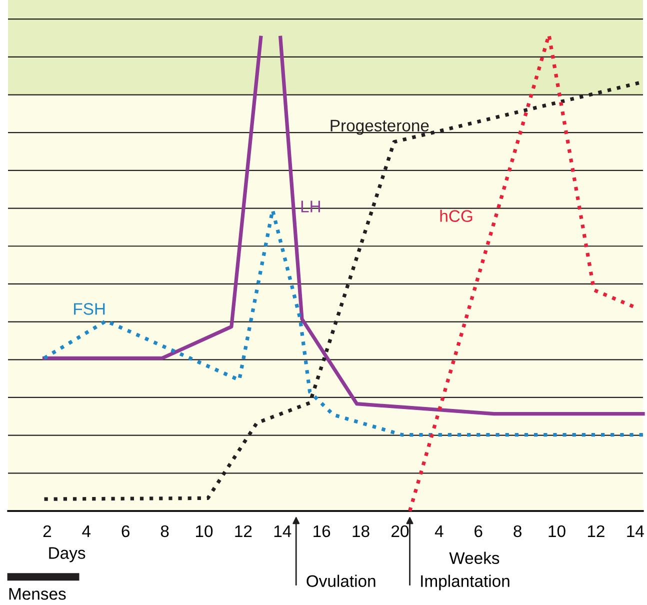  What do you see at coordinates (243, 531) in the screenshot?
I see `x-tick-label: 12` at bounding box center [243, 531].